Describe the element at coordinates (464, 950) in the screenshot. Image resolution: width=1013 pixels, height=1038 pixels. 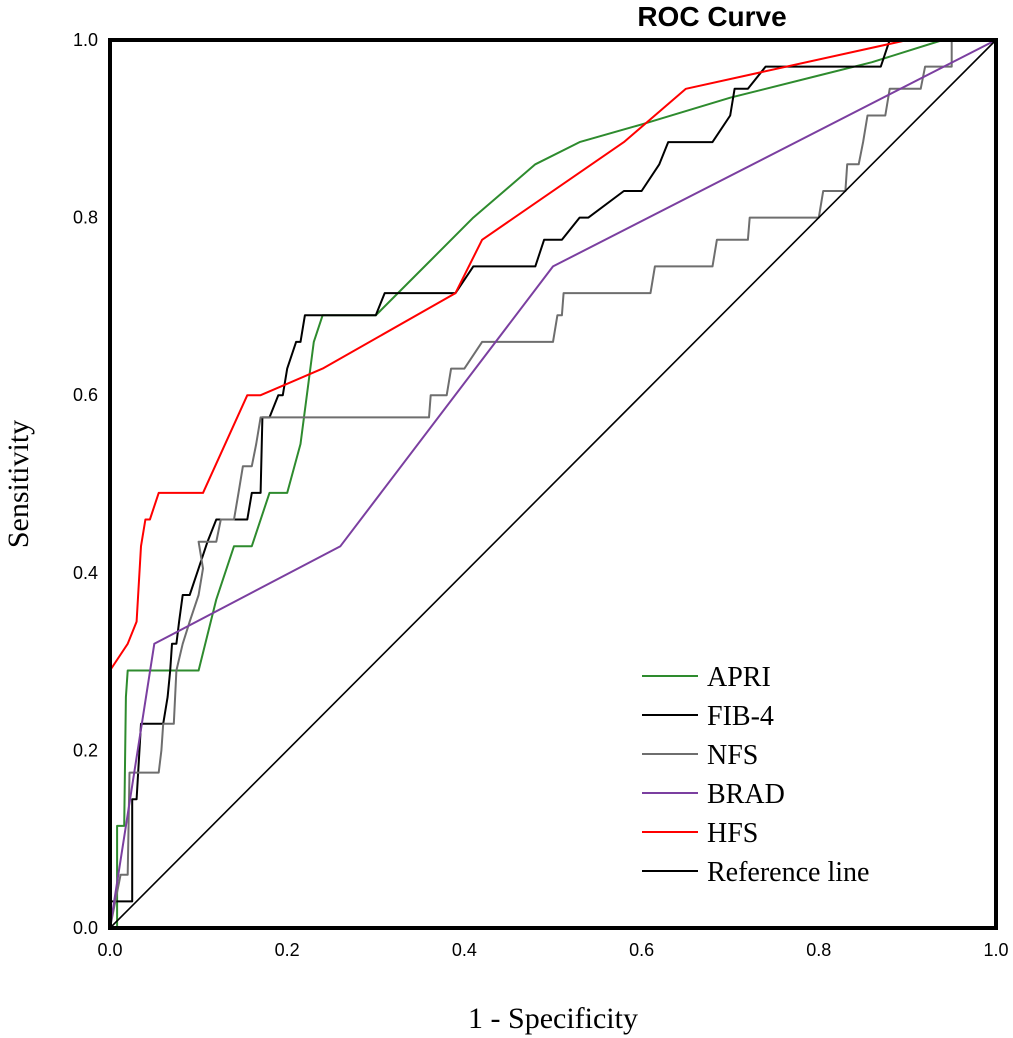
I see `x-tick-label: 0.4` at that location.